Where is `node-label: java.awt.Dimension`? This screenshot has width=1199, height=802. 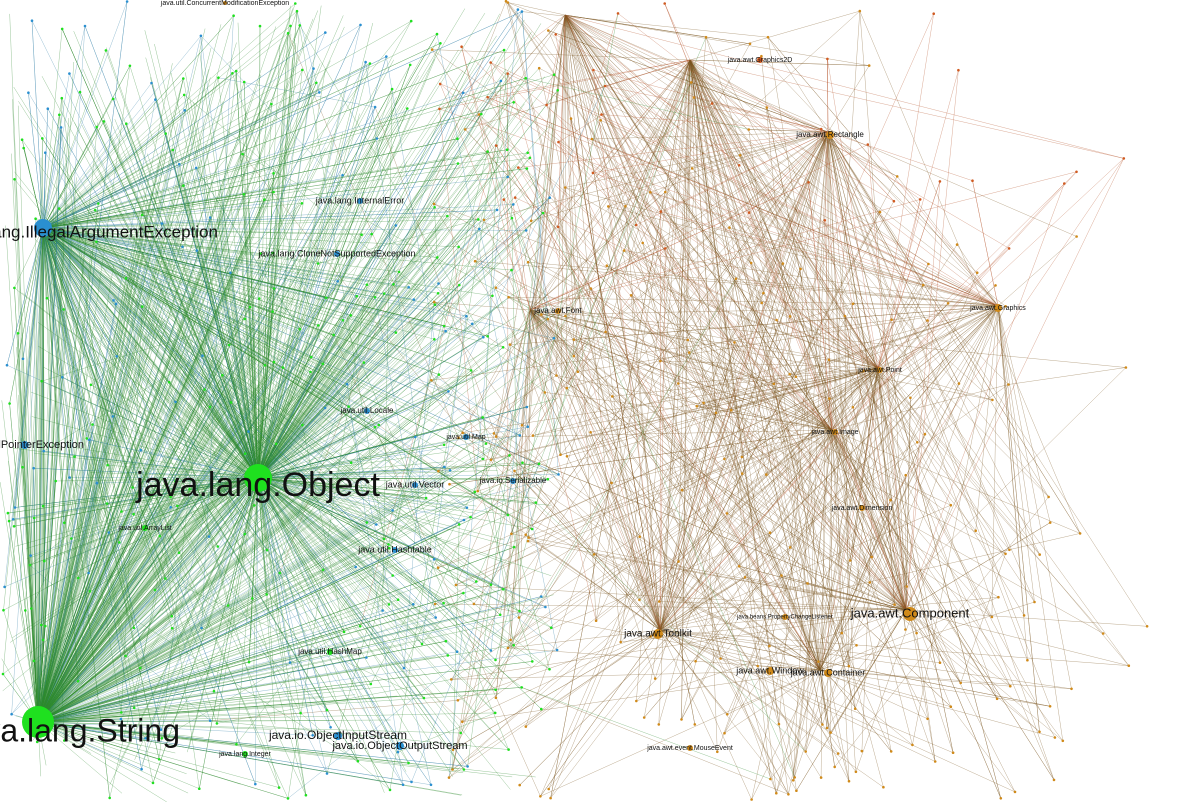 node-label: java.awt.Dimension is located at coordinates (862, 508).